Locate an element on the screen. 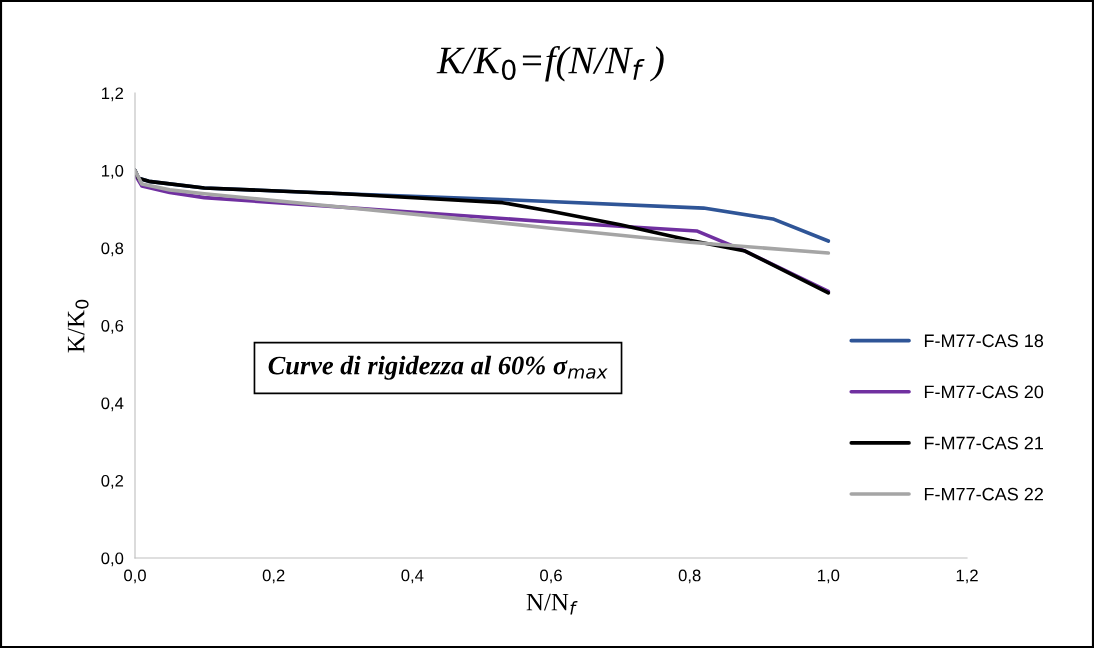  x-tick-label: 0,4 is located at coordinates (412, 576).